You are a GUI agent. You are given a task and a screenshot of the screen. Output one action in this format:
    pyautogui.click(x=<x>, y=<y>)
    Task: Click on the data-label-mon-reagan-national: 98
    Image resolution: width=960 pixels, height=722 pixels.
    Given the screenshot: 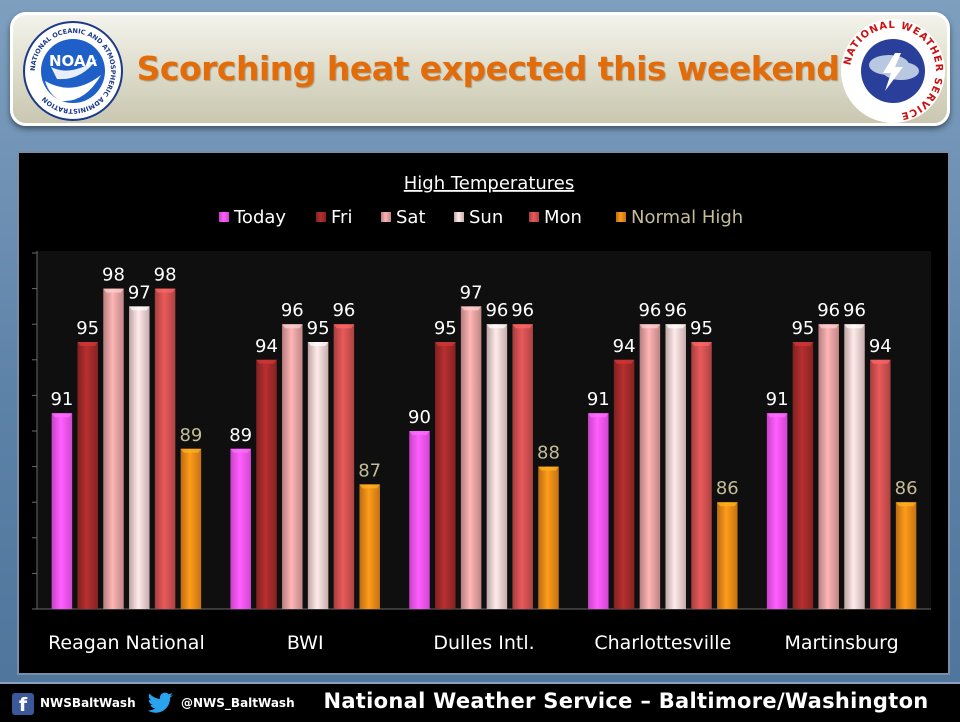 What is the action you would take?
    pyautogui.click(x=165, y=275)
    